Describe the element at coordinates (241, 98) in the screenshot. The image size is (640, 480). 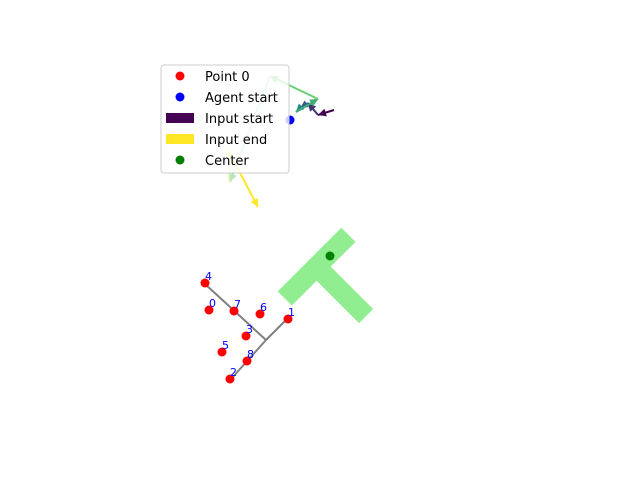
I see `legend-label-agent-start: Agent start` at that location.